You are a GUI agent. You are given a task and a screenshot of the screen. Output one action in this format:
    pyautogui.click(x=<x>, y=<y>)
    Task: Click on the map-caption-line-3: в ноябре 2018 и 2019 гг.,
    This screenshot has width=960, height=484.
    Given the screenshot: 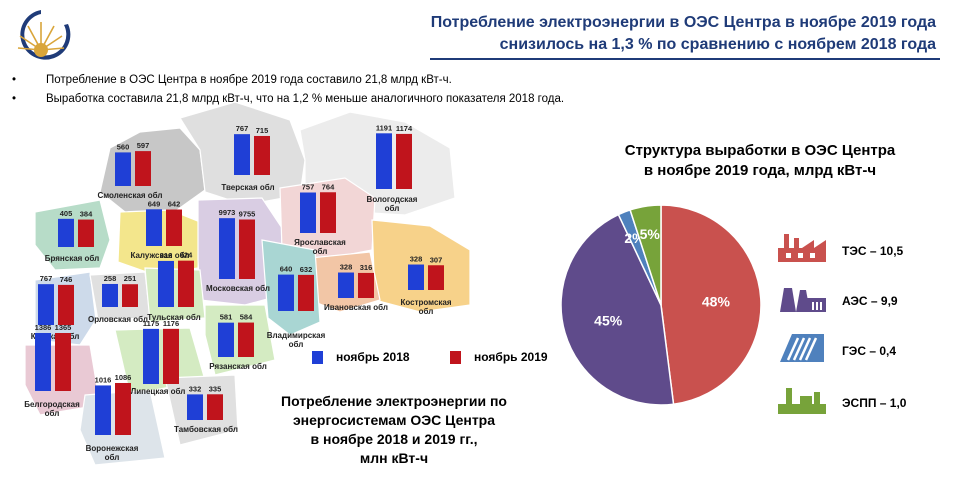 What is the action you would take?
    pyautogui.click(x=394, y=439)
    